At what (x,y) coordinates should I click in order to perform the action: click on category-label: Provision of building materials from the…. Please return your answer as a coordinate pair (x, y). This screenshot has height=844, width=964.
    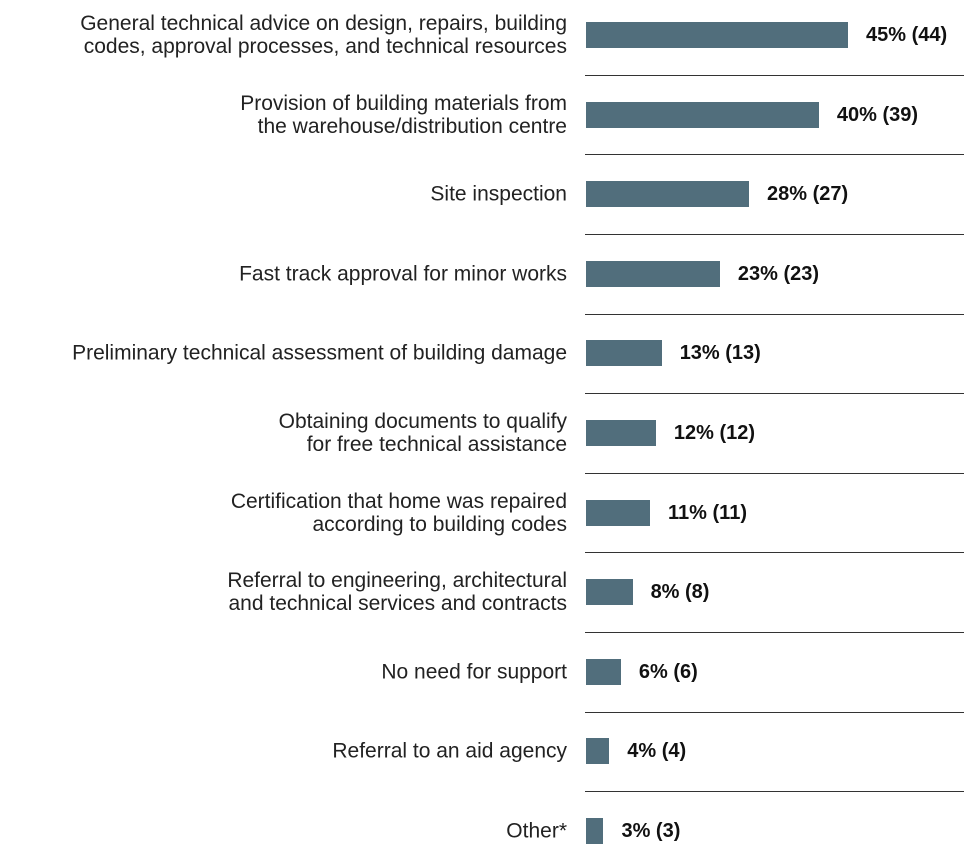
    Looking at the image, I should click on (403, 114).